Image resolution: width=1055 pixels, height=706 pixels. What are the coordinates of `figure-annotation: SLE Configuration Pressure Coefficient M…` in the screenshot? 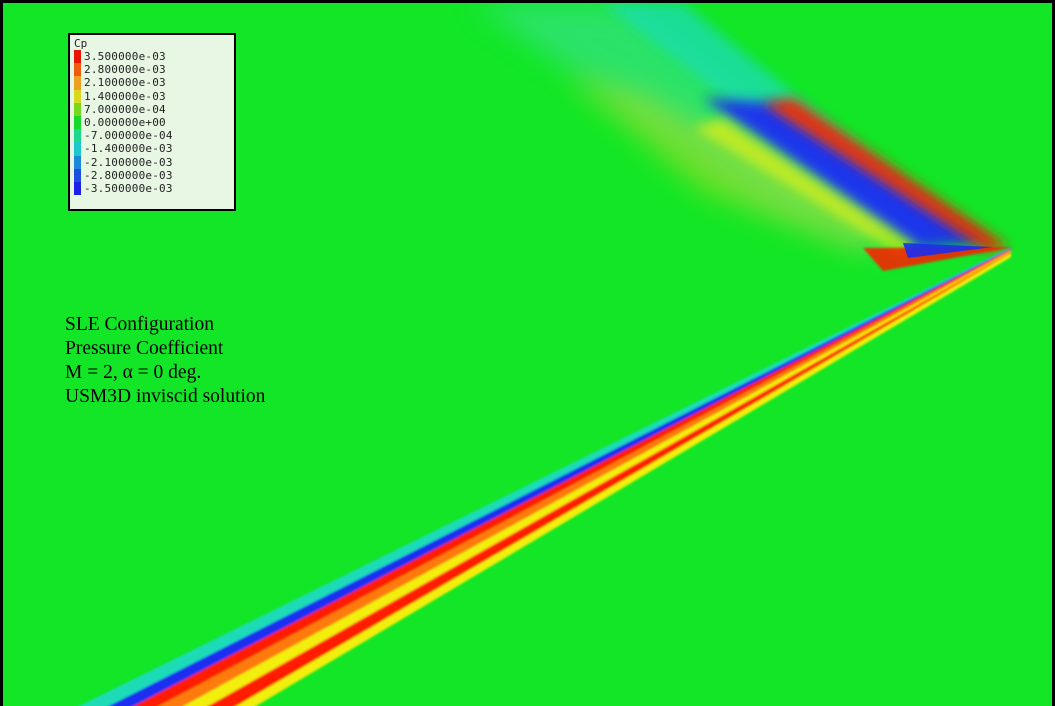 It's located at (165, 361).